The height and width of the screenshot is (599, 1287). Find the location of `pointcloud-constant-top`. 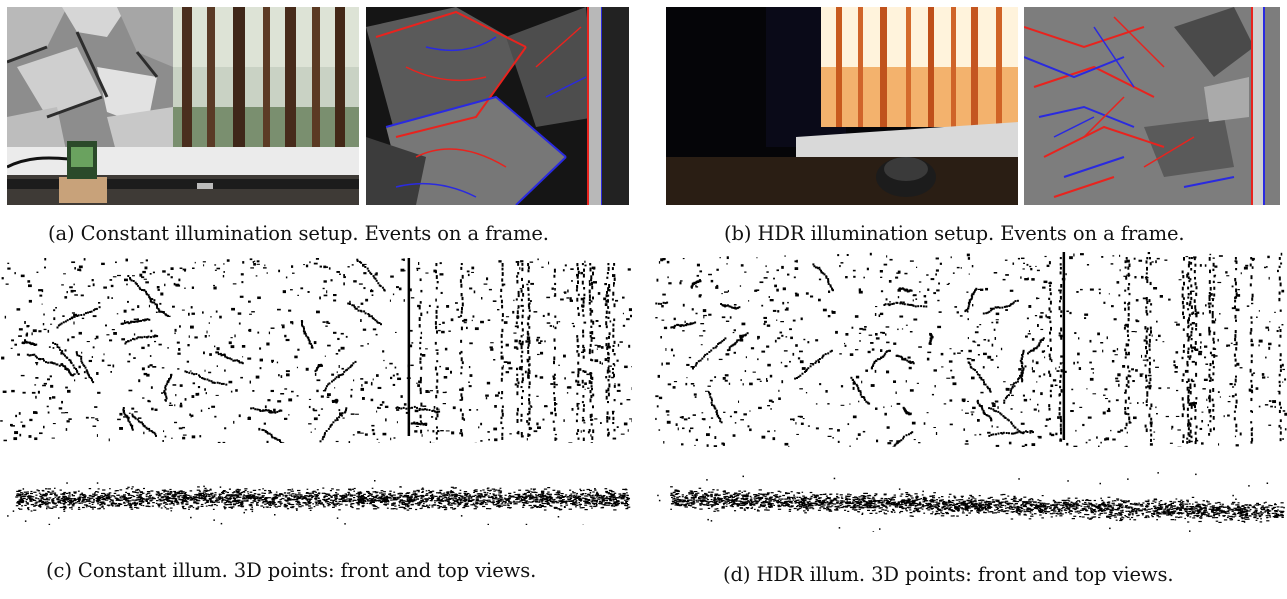

pointcloud-constant-top is located at coordinates (316, 502).